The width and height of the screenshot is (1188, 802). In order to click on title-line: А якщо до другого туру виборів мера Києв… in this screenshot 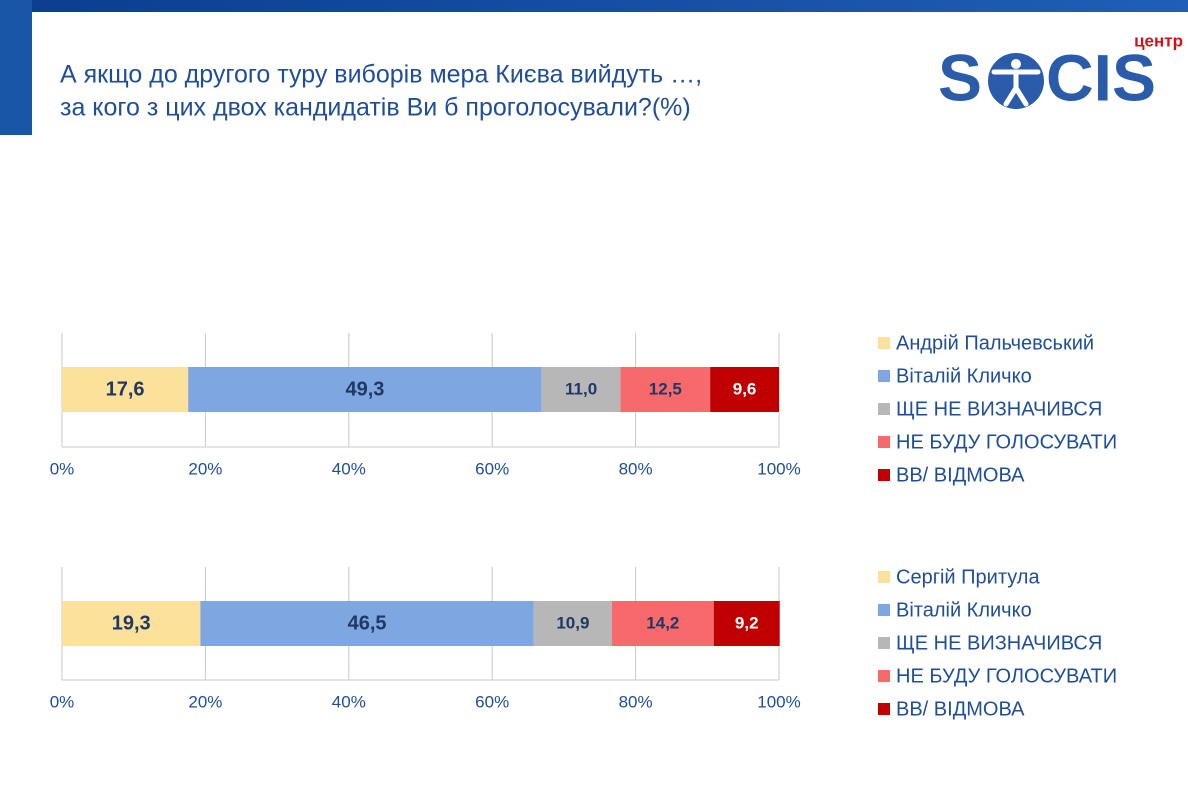, I will do `click(381, 75)`.